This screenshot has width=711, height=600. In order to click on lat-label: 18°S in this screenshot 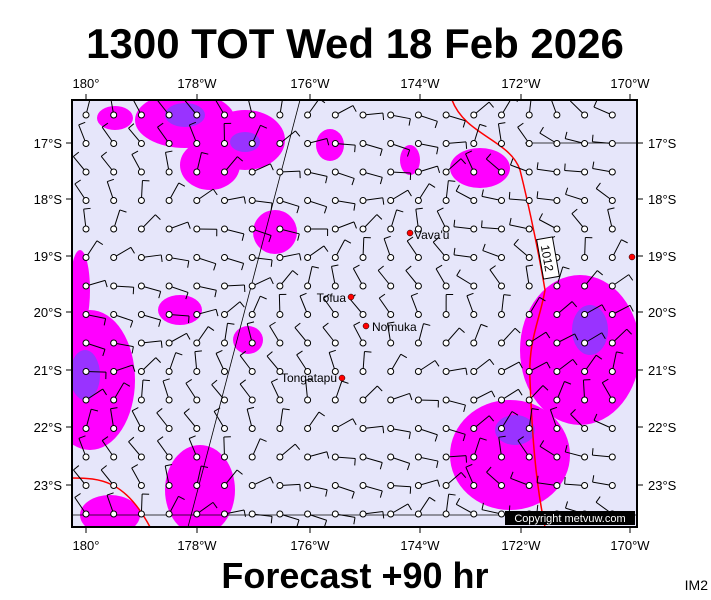, I will do `click(662, 199)`.